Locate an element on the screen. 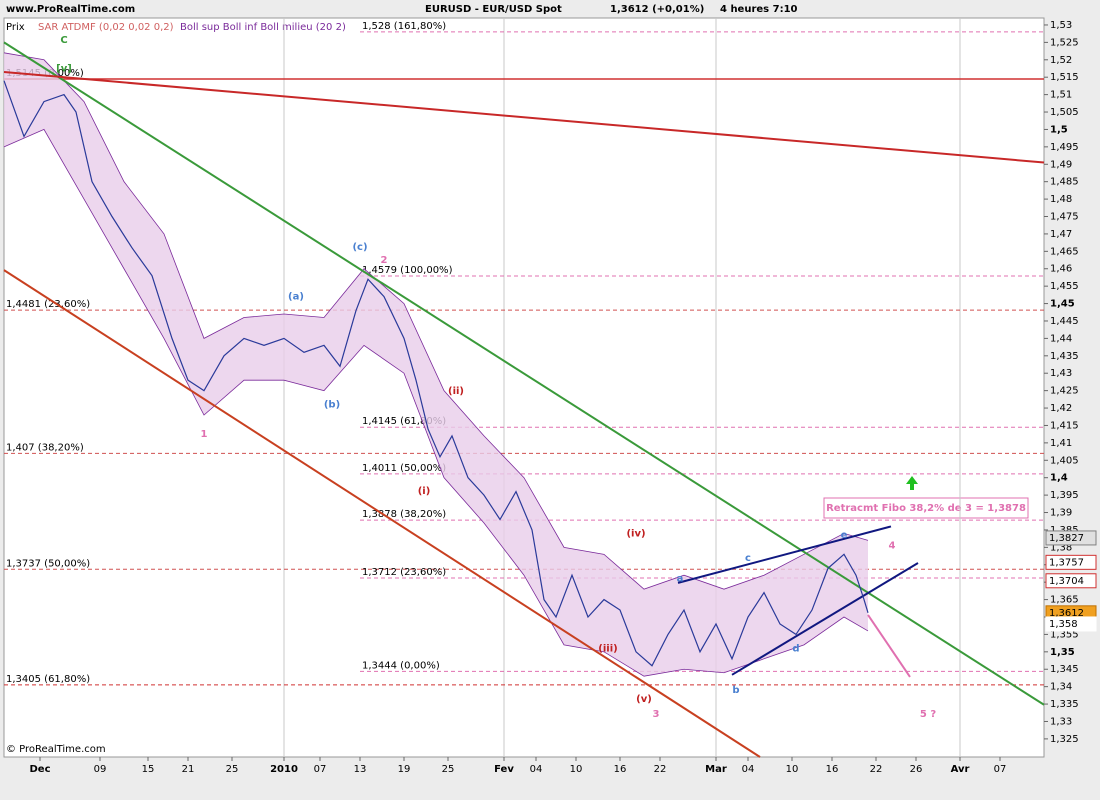 This screenshot has height=800, width=1100. quote: 1,3612 (+0,01%) is located at coordinates (657, 9).